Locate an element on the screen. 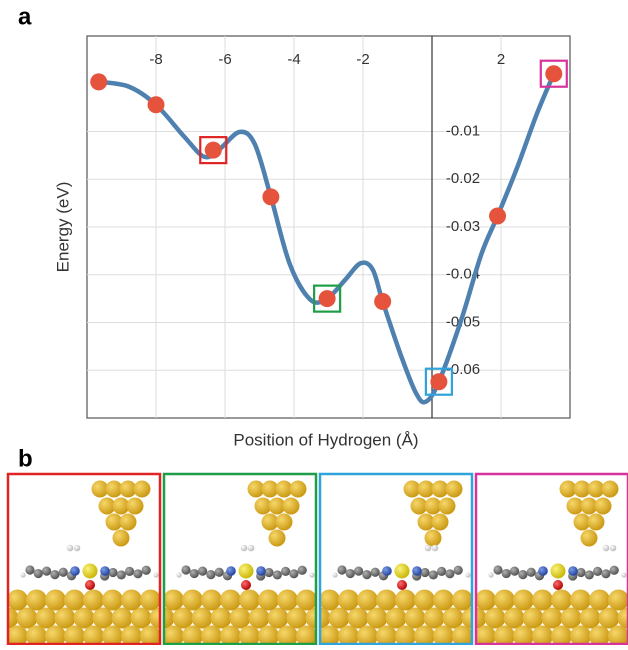 The image size is (628, 650). x-tick-label: -4 is located at coordinates (293, 59).